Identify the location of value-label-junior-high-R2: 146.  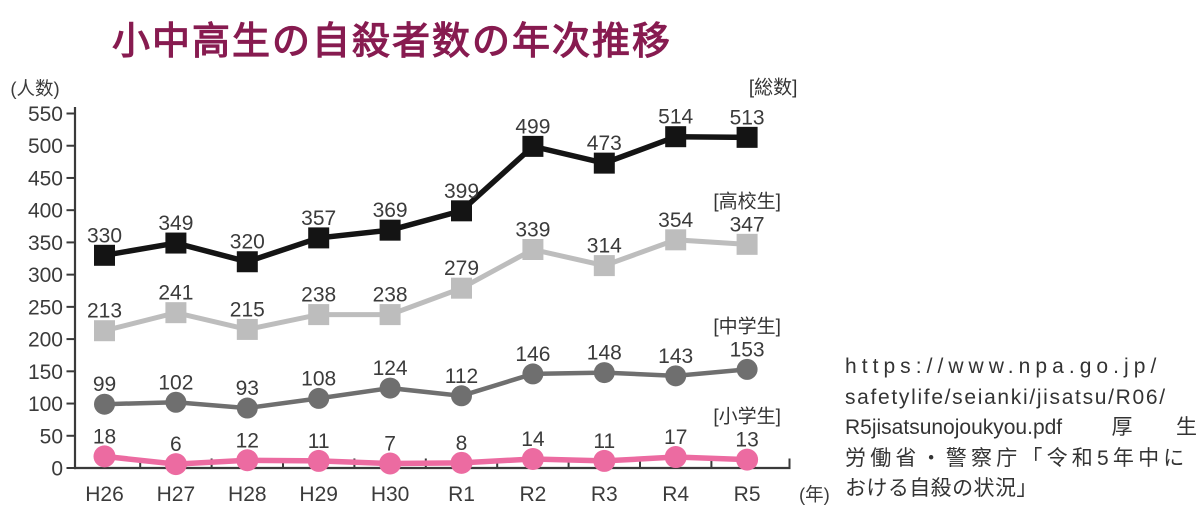
(532, 354).